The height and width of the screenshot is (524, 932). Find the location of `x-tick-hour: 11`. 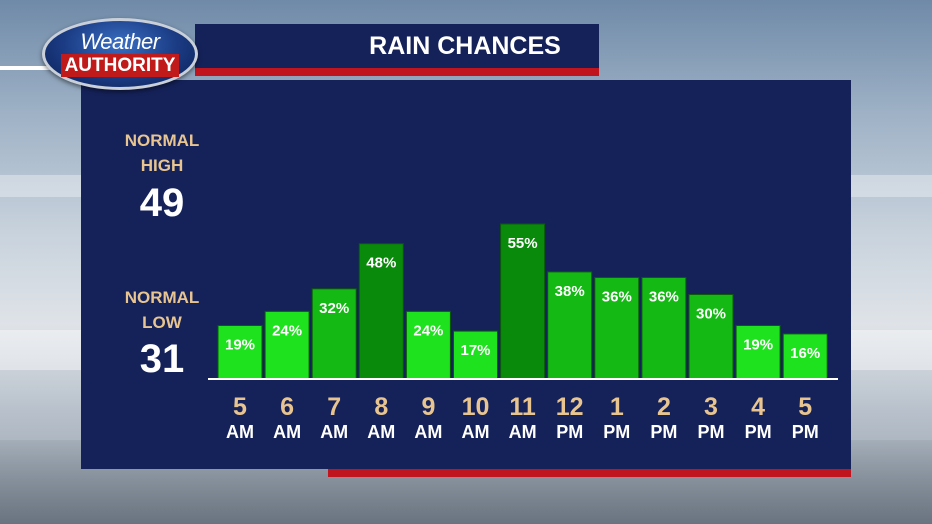

x-tick-hour: 11 is located at coordinates (522, 407).